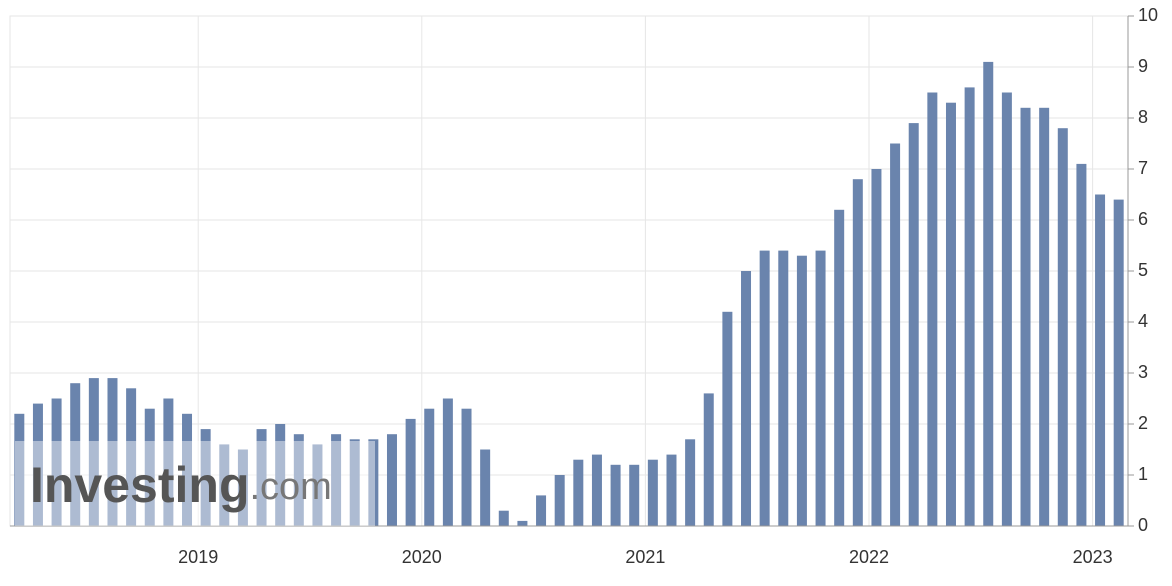 The image size is (1172, 586). I want to click on watermark: Investing.com, so click(195, 483).